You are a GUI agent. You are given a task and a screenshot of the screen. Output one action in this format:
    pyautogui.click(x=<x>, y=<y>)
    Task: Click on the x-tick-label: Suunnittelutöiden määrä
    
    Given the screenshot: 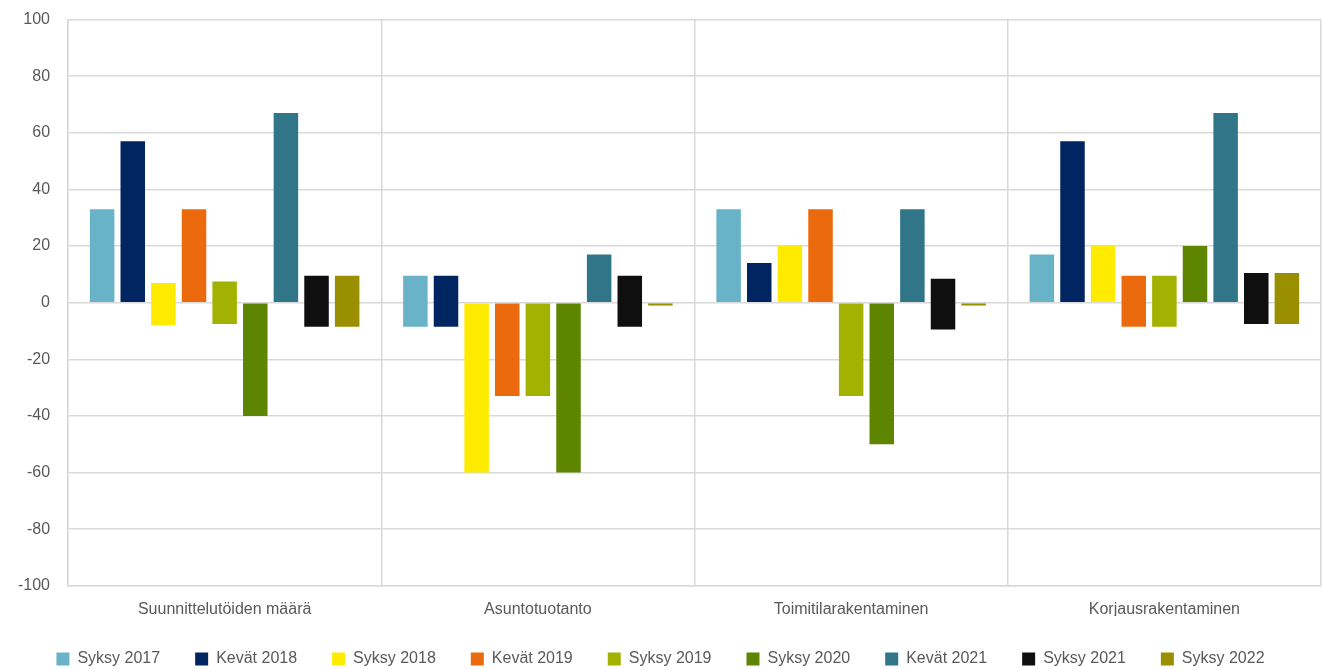 What is the action you would take?
    pyautogui.click(x=224, y=608)
    